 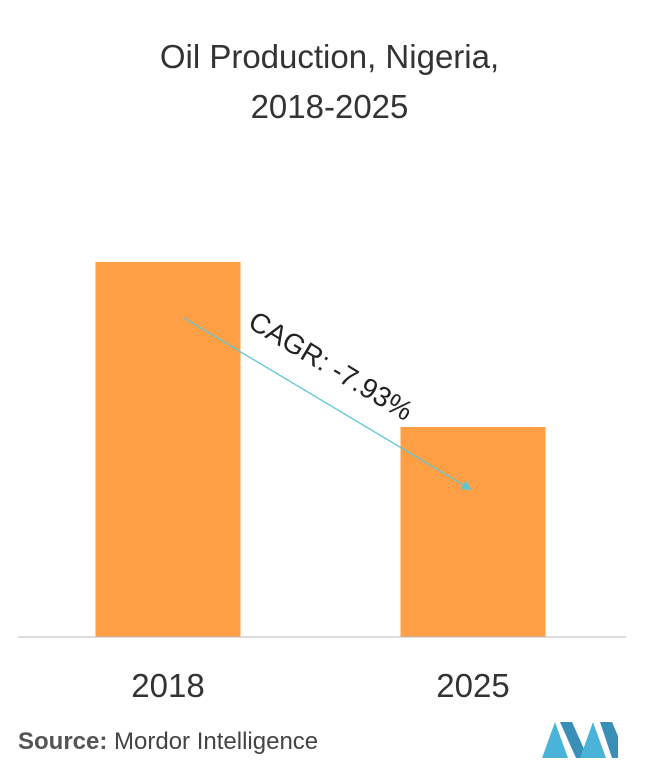 I want to click on bar-2025, so click(x=473, y=532).